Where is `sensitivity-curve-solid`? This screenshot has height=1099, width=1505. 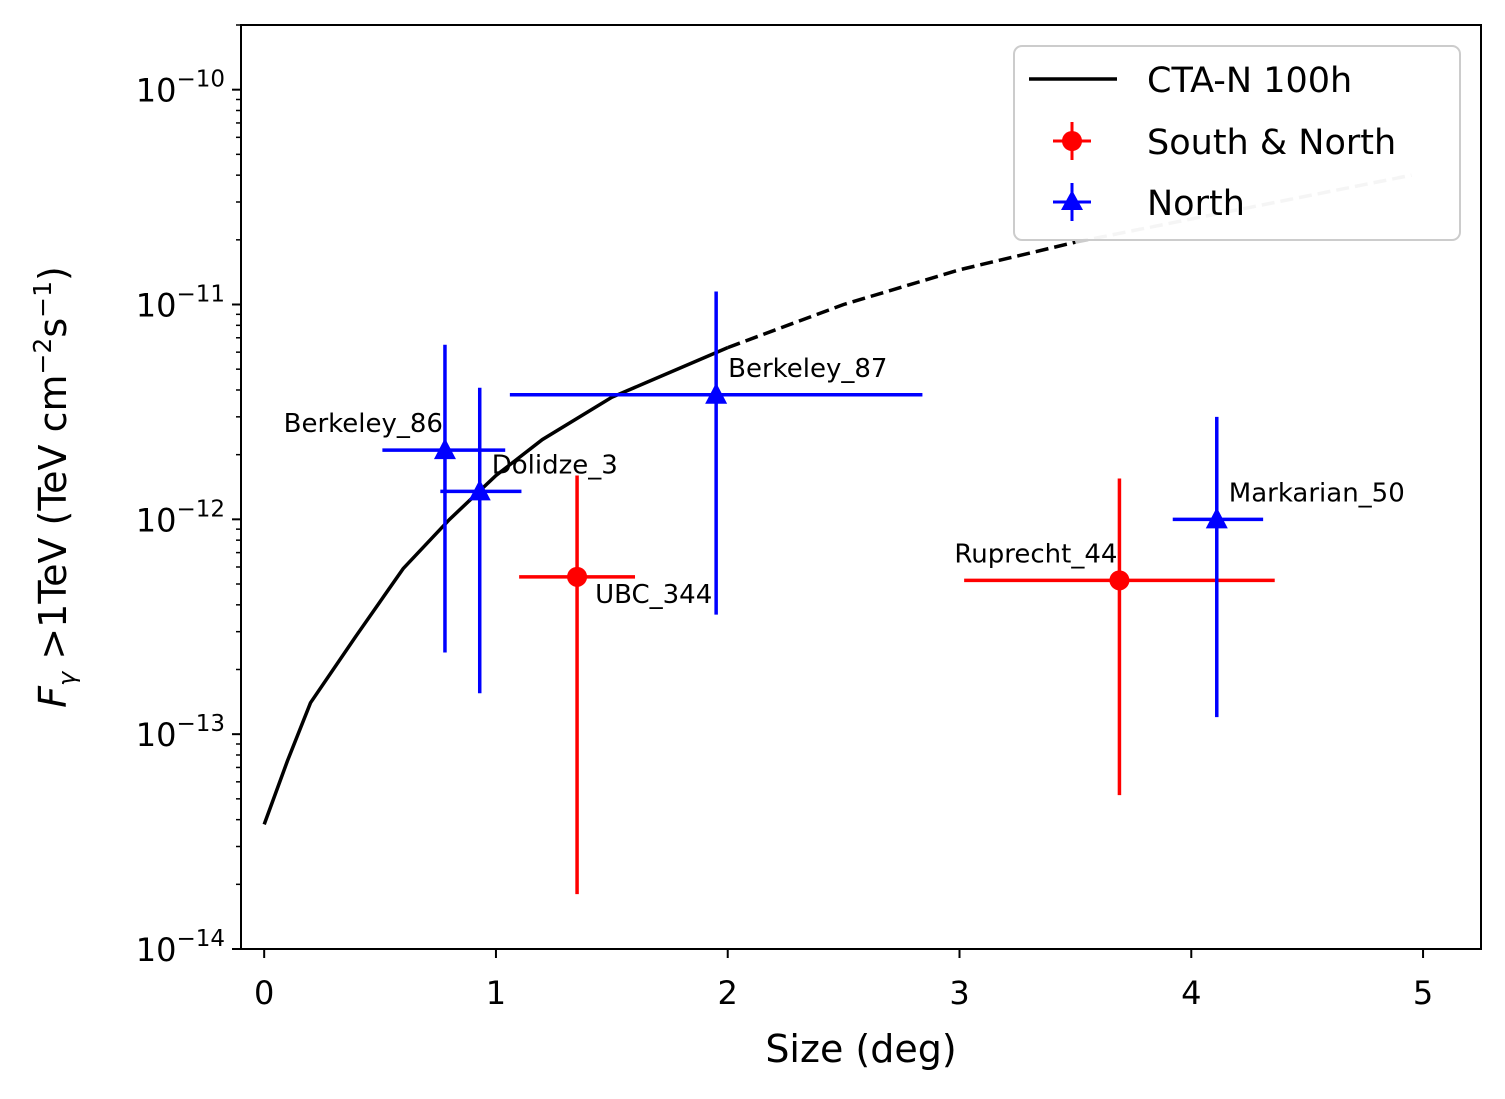 sensitivity-curve-solid is located at coordinates (495, 585).